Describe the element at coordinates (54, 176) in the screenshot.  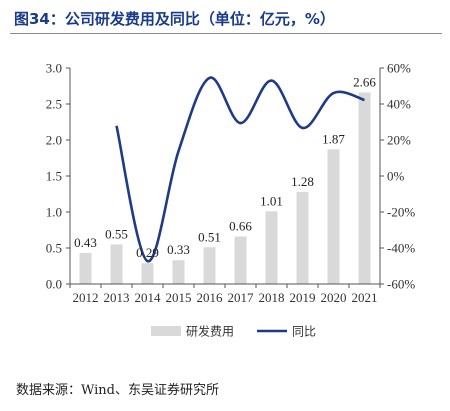
I see `y-left-tick-label: 1.5` at that location.